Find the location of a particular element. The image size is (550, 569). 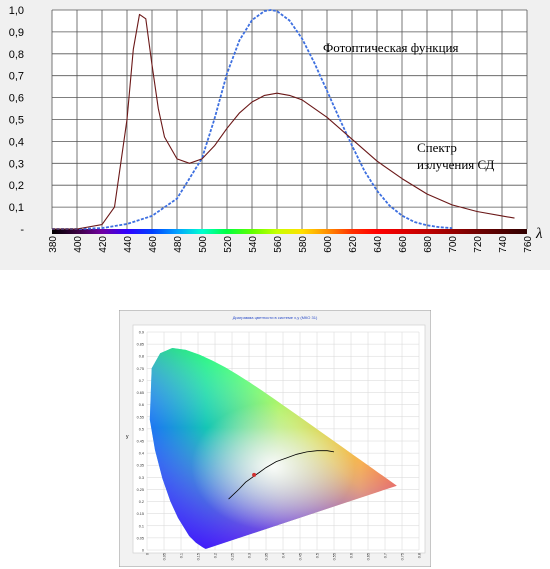

diagram-y-tick-label: 0.6 is located at coordinates (141, 405).